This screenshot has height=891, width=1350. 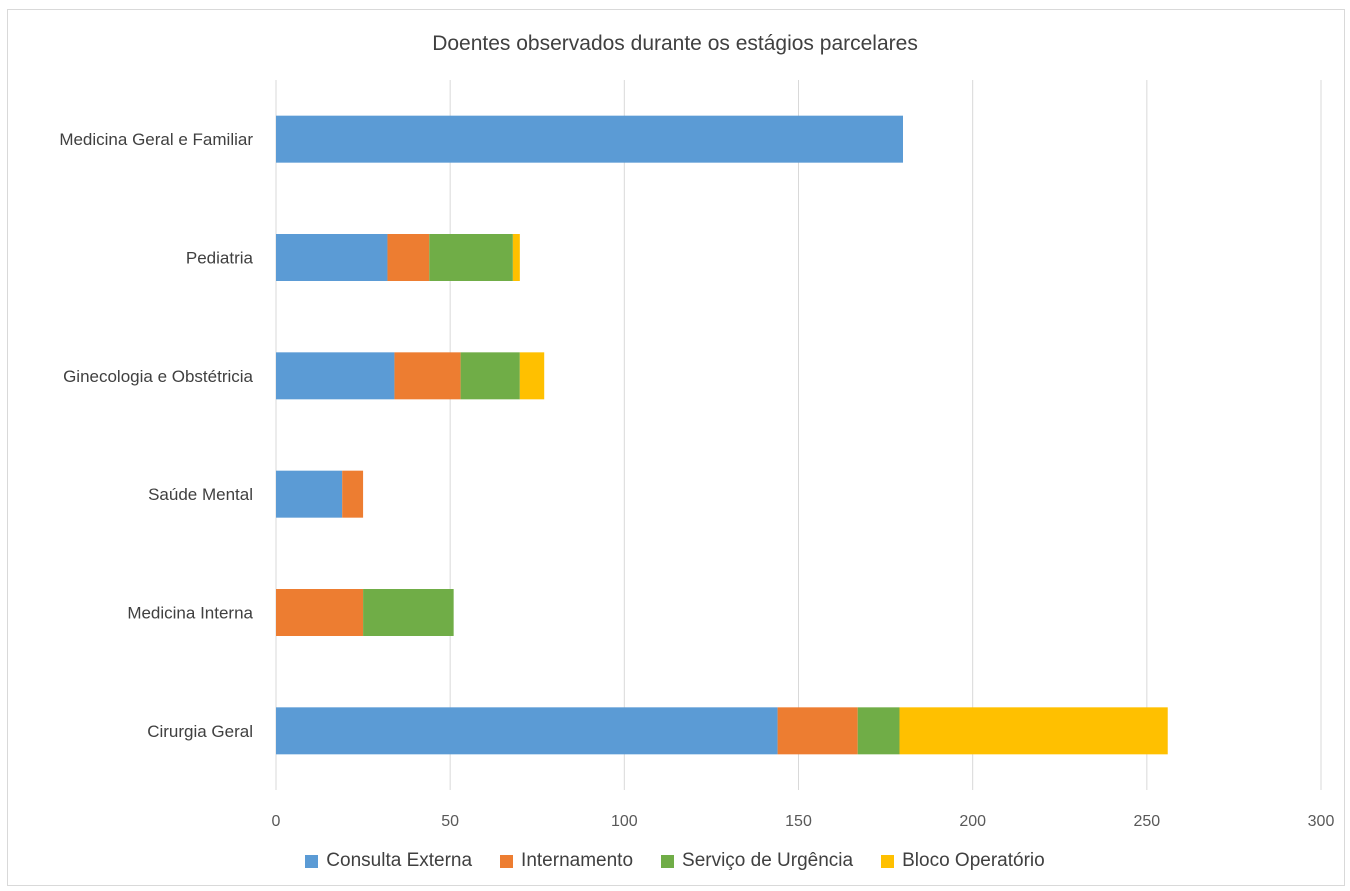 I want to click on legend-label: Internamento, so click(x=577, y=860).